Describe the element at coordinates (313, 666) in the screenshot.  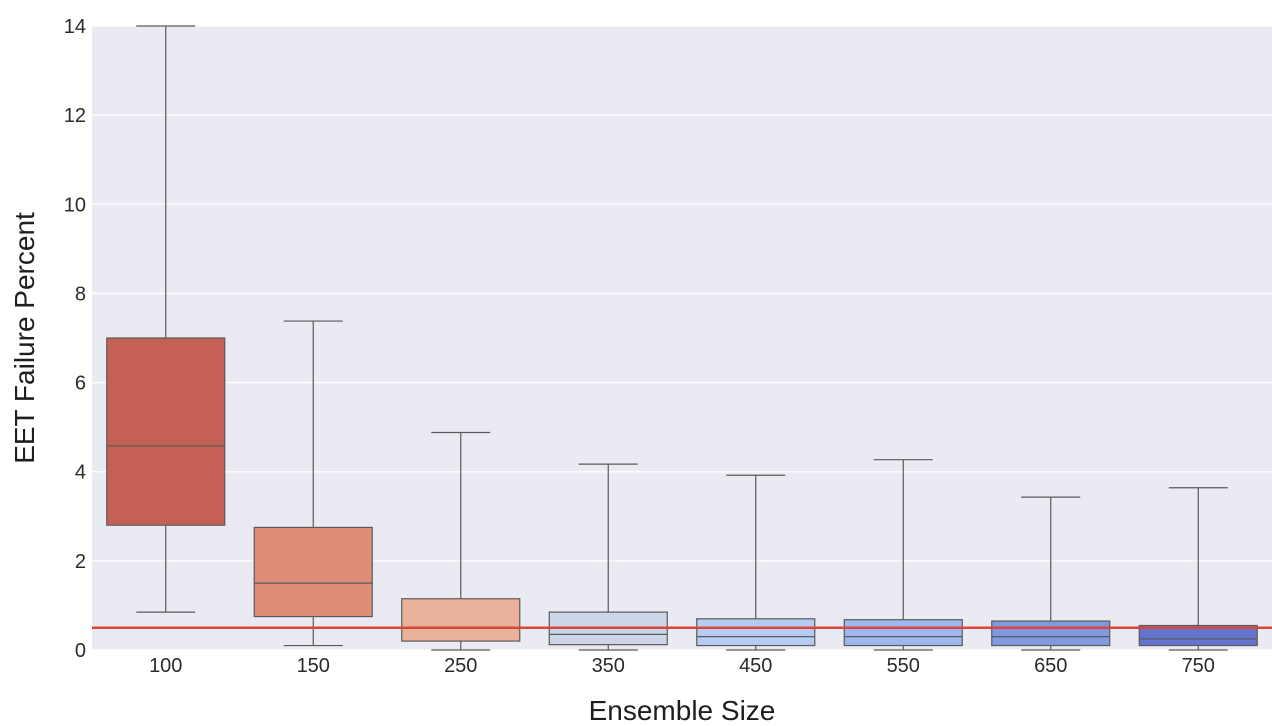
I see `x-tick-label: 150` at that location.